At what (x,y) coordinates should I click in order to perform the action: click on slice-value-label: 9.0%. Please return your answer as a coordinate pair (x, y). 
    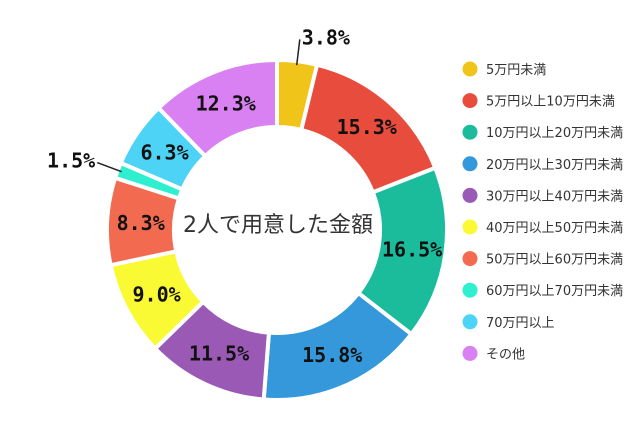
    Looking at the image, I should click on (156, 294).